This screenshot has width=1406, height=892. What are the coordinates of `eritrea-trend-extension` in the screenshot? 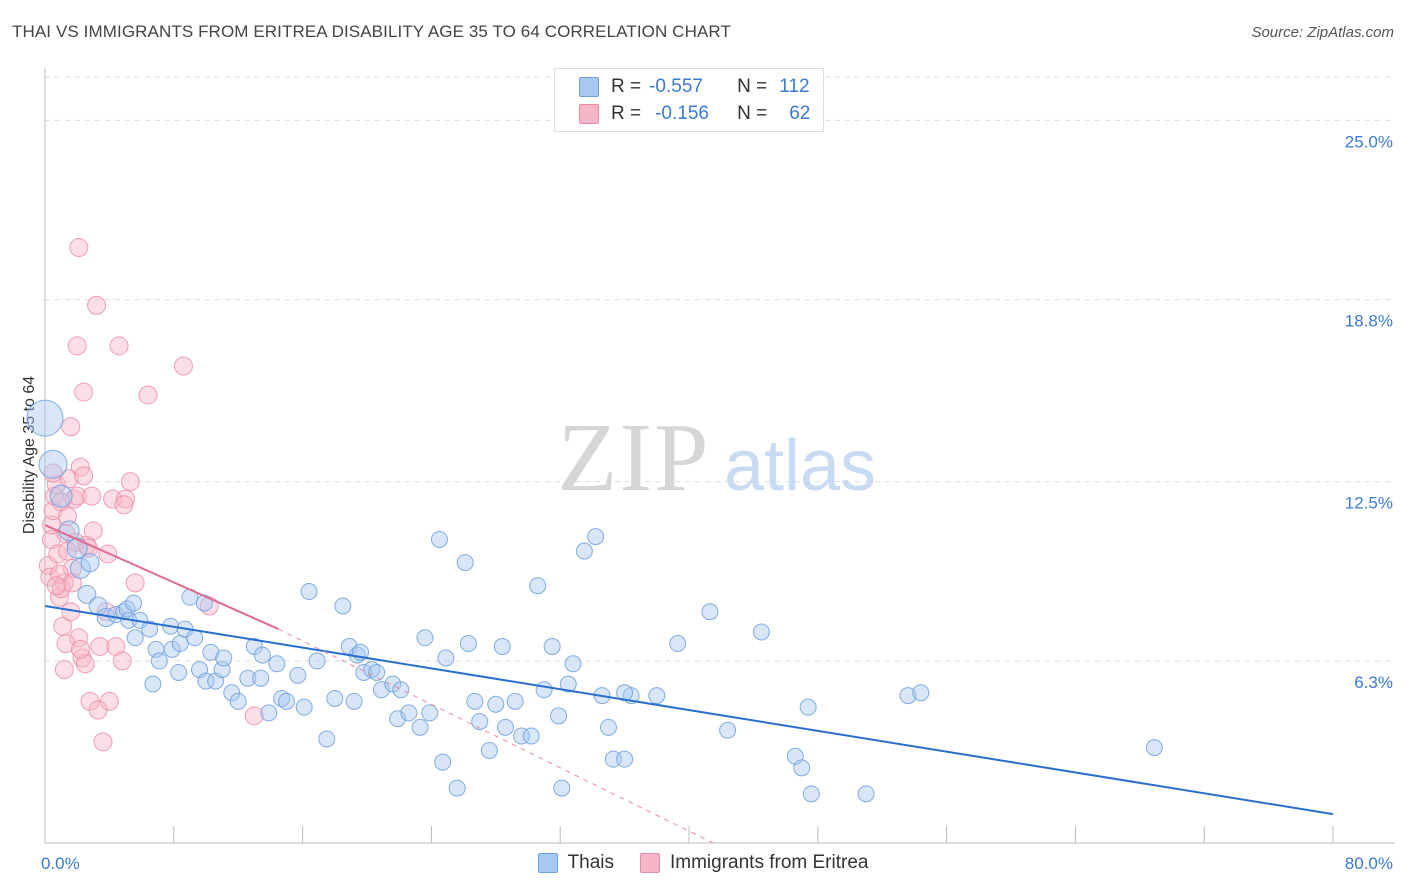 It's located at (496, 736).